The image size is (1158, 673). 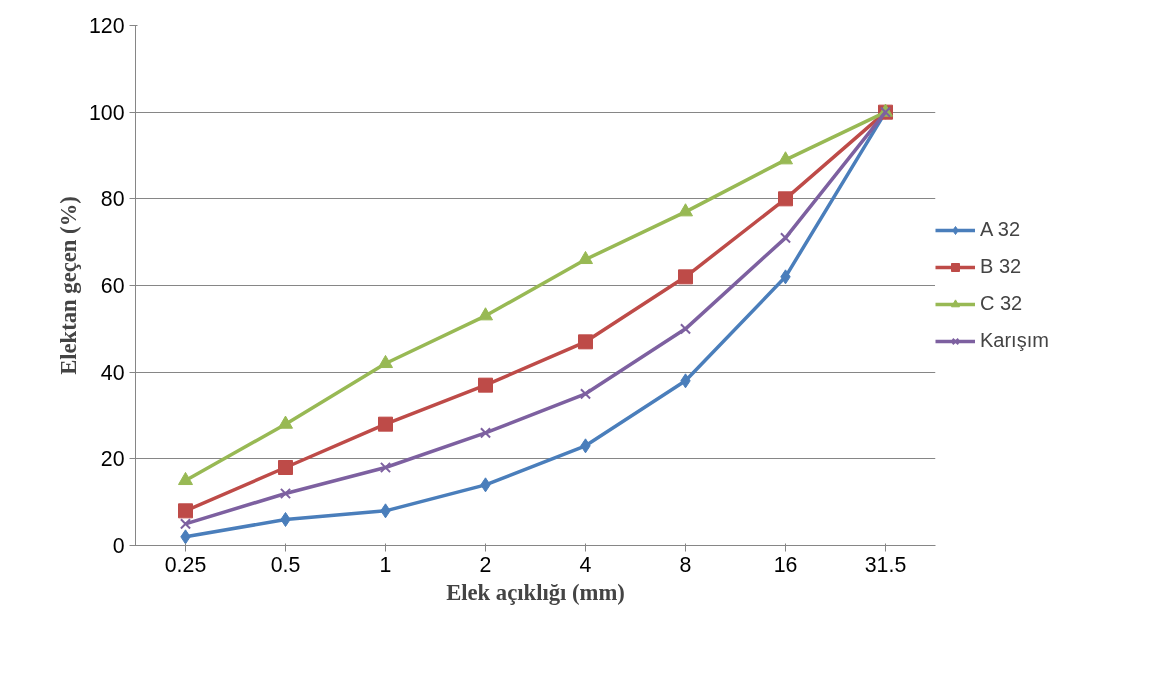 What do you see at coordinates (185, 564) in the screenshot?
I see `x-tick-label: 0.25` at bounding box center [185, 564].